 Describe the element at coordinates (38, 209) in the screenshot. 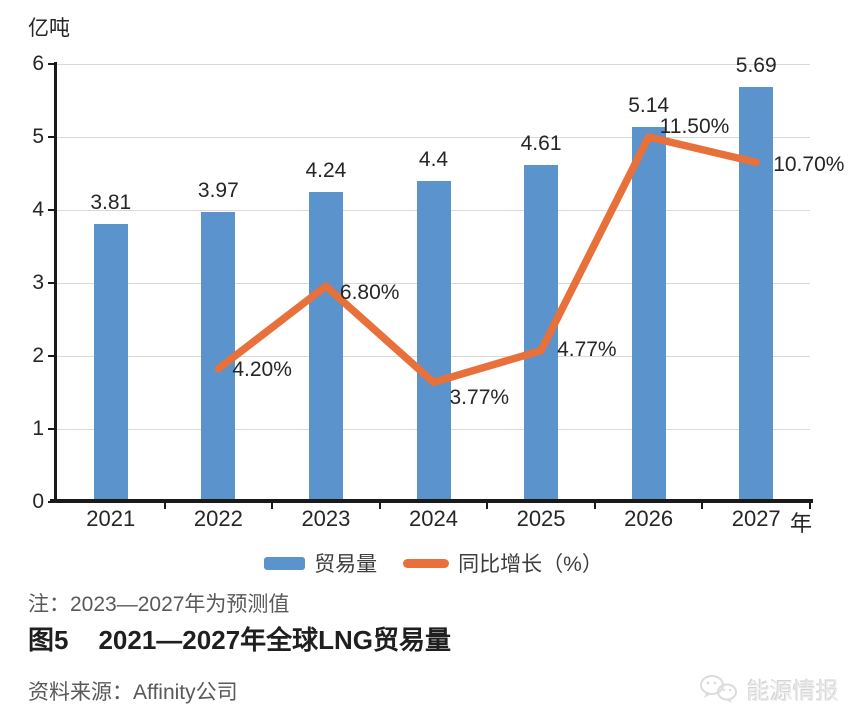

I see `y-axis-tick-label: 4` at that location.